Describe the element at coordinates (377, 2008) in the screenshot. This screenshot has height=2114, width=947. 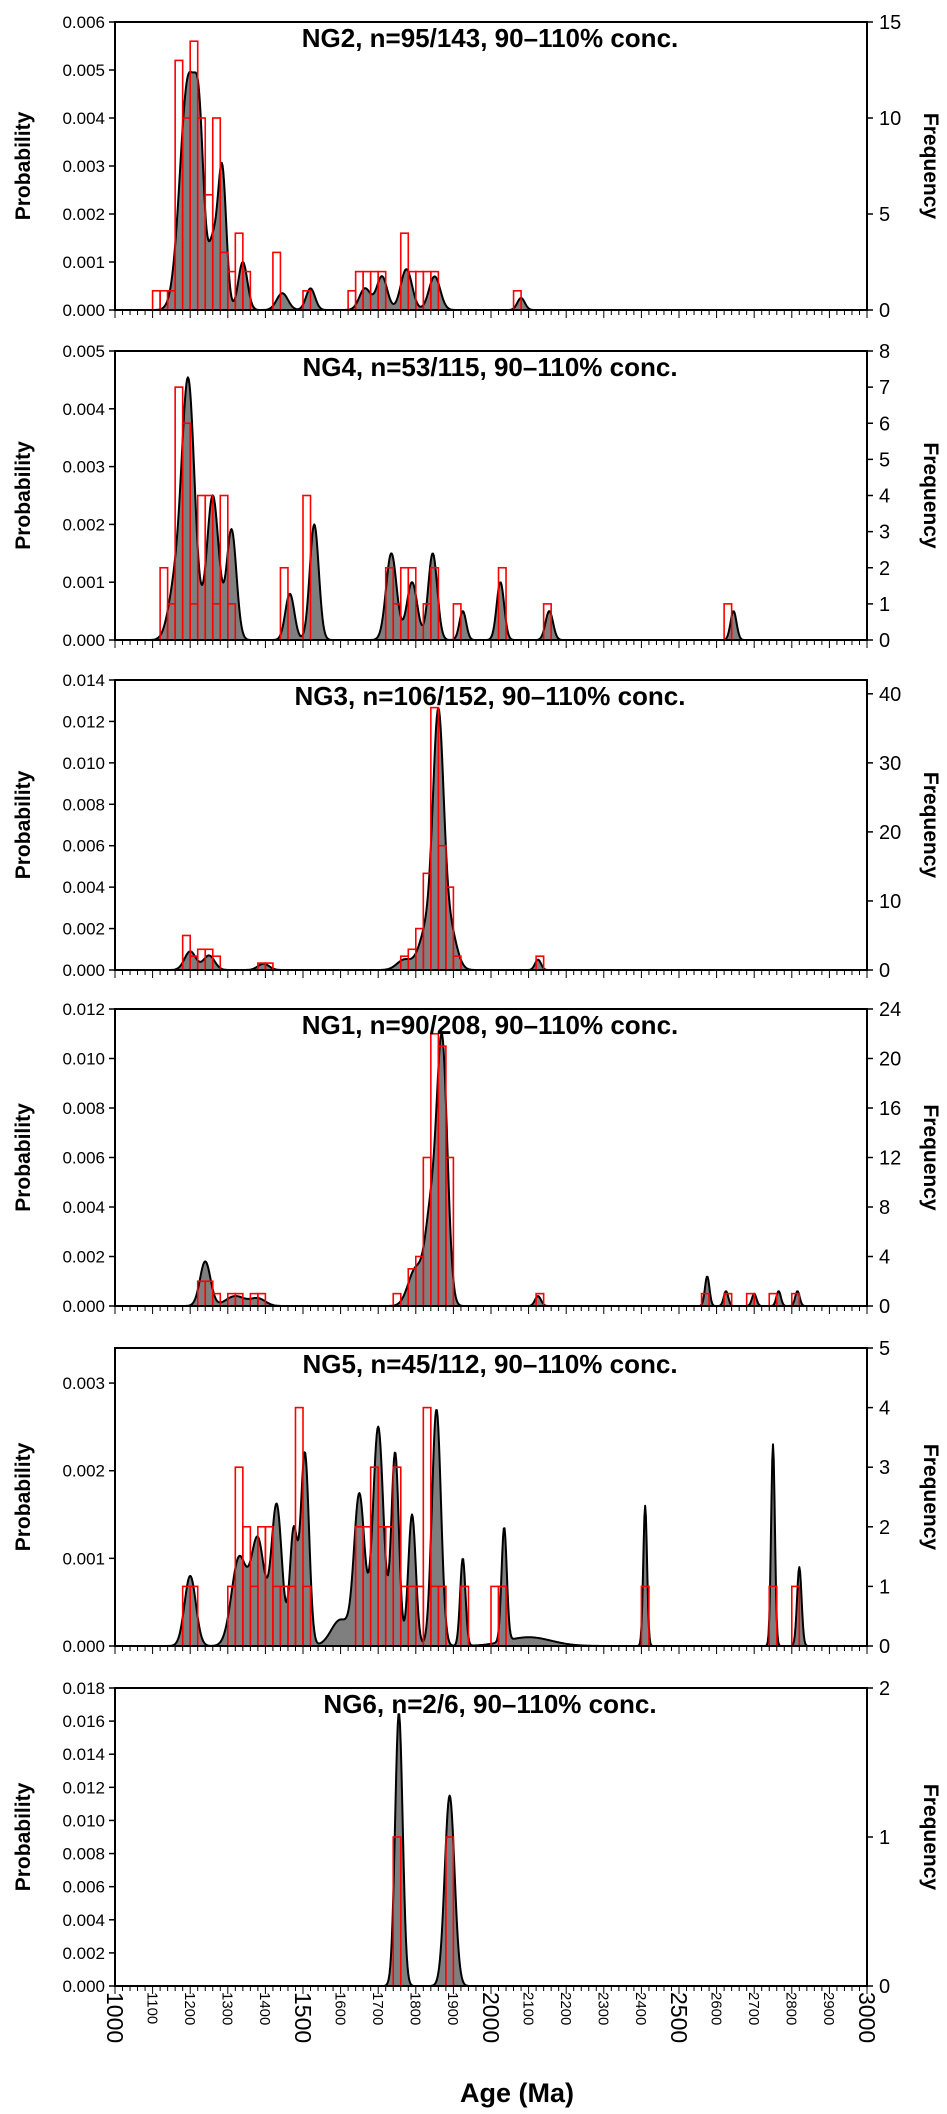
I see `x-tick-label: 1700` at that location.